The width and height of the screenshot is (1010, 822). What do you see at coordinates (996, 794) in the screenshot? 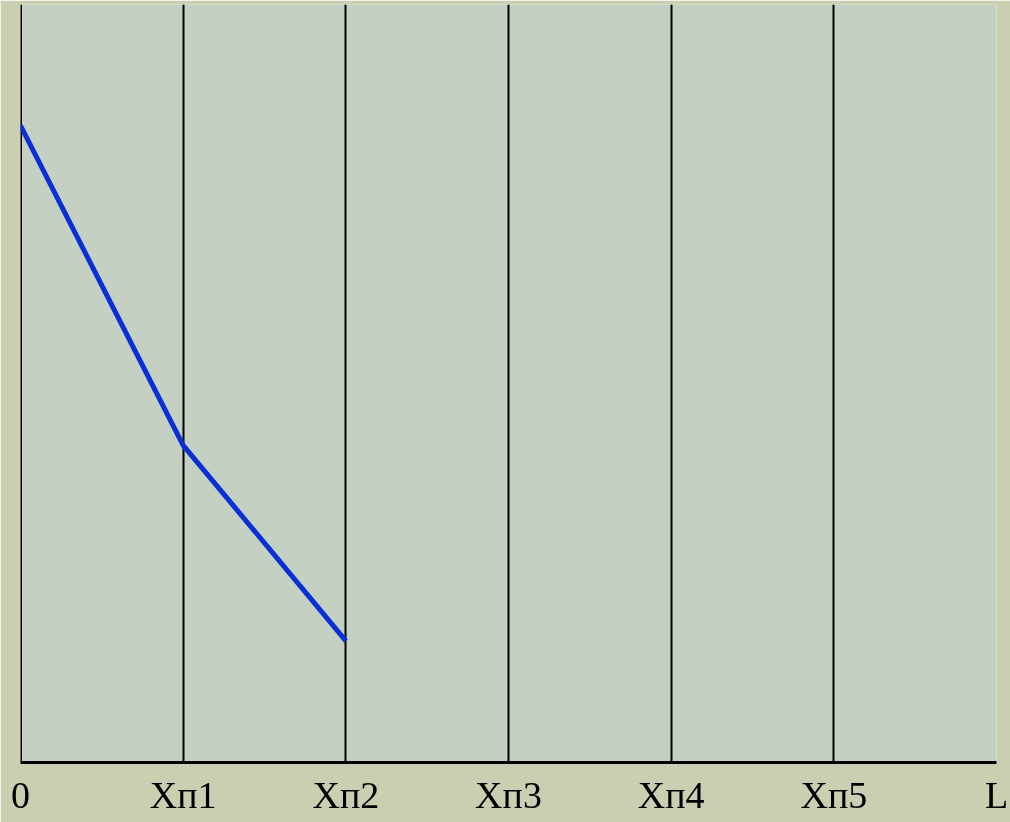
I see `x-tick-label: L` at bounding box center [996, 794].